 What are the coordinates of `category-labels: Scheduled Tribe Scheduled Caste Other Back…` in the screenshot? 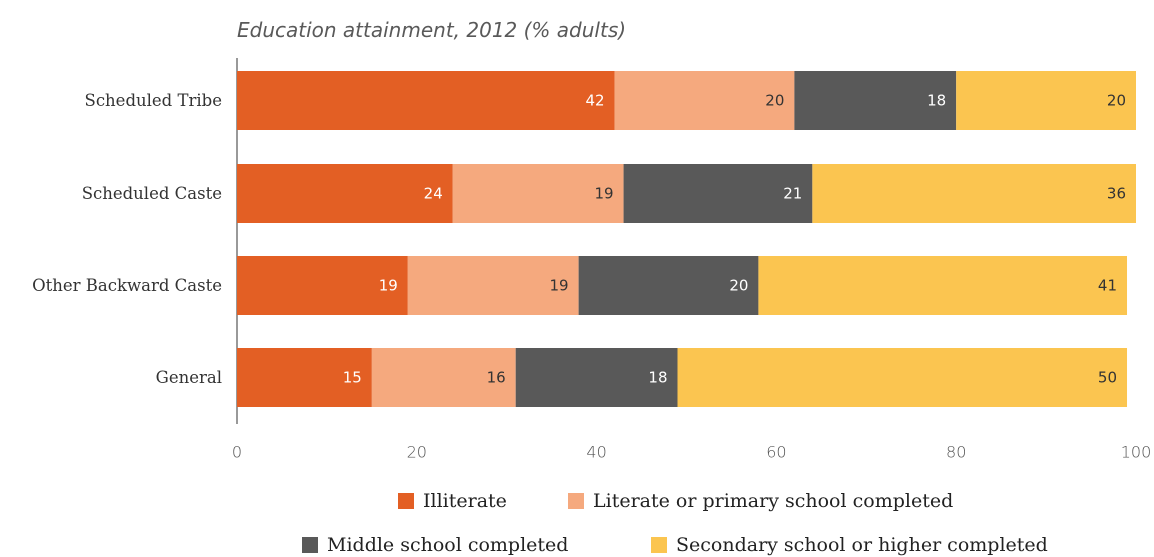 It's located at (127, 239).